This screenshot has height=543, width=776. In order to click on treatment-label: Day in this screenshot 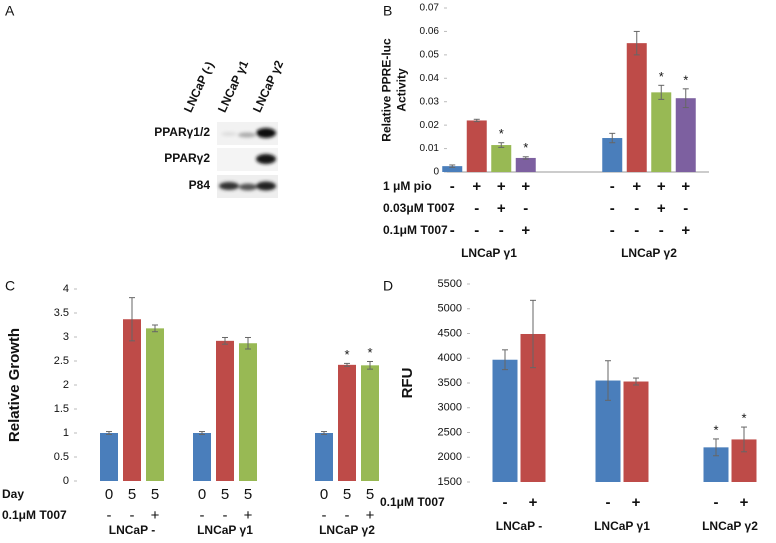, I will do `click(13, 494)`.